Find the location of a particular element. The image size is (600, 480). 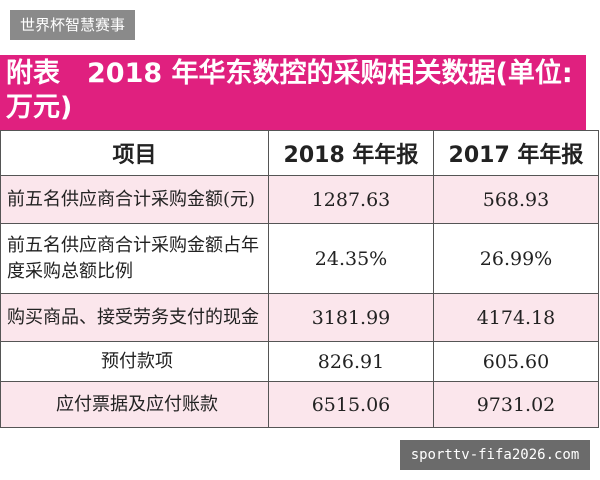

row-label: 预付款项 is located at coordinates (134, 361).